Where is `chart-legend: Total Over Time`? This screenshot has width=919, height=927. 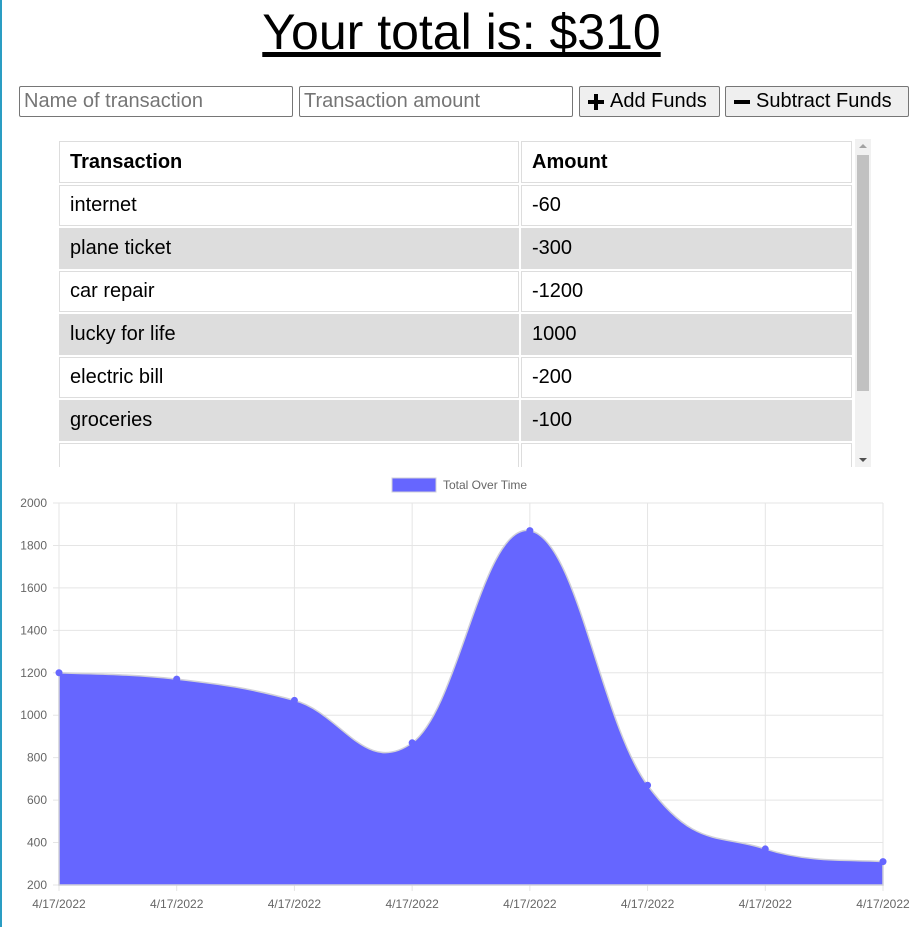 chart-legend: Total Over Time is located at coordinates (459, 485).